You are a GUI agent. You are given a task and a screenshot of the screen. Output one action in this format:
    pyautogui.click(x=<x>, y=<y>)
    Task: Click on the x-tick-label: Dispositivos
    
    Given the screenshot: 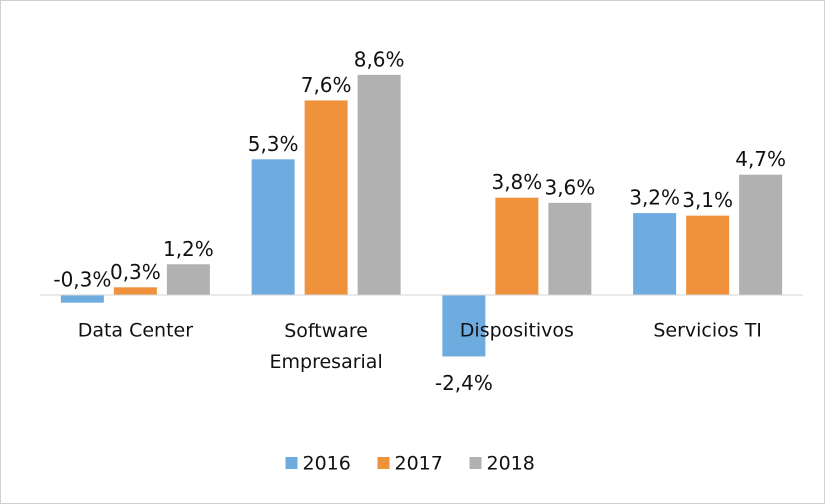 What is the action you would take?
    pyautogui.click(x=517, y=331)
    